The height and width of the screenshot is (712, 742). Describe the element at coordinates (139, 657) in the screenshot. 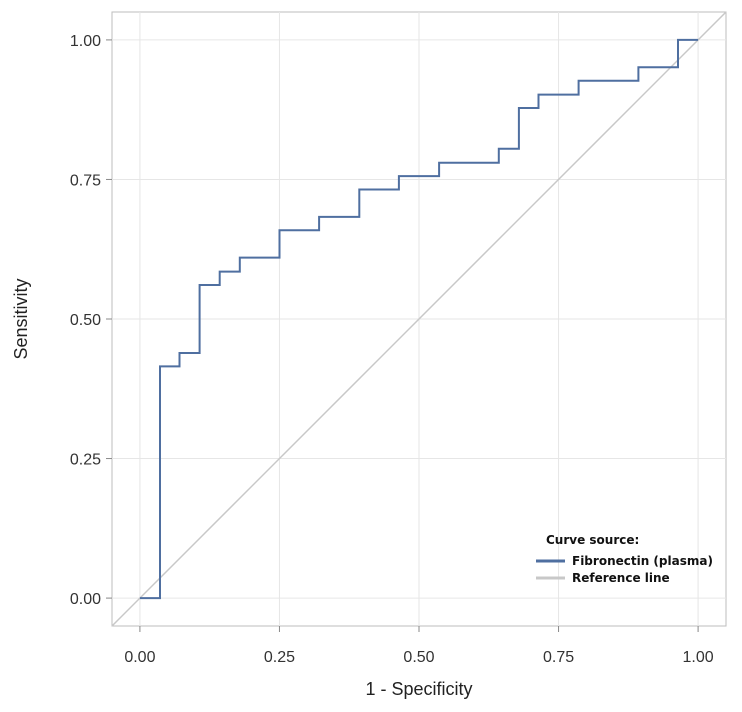

I see `x-tick-label: 0.00` at that location.